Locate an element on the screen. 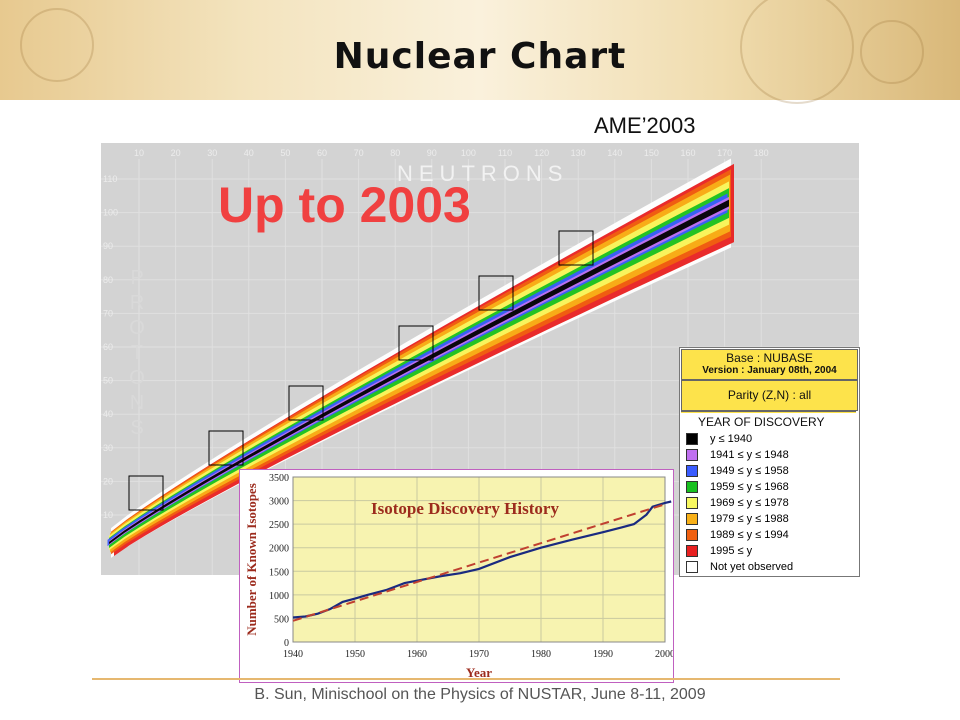 This screenshot has height=720, width=960. legend-item: 1989 ≤ y ≤ 1994 is located at coordinates (737, 535).